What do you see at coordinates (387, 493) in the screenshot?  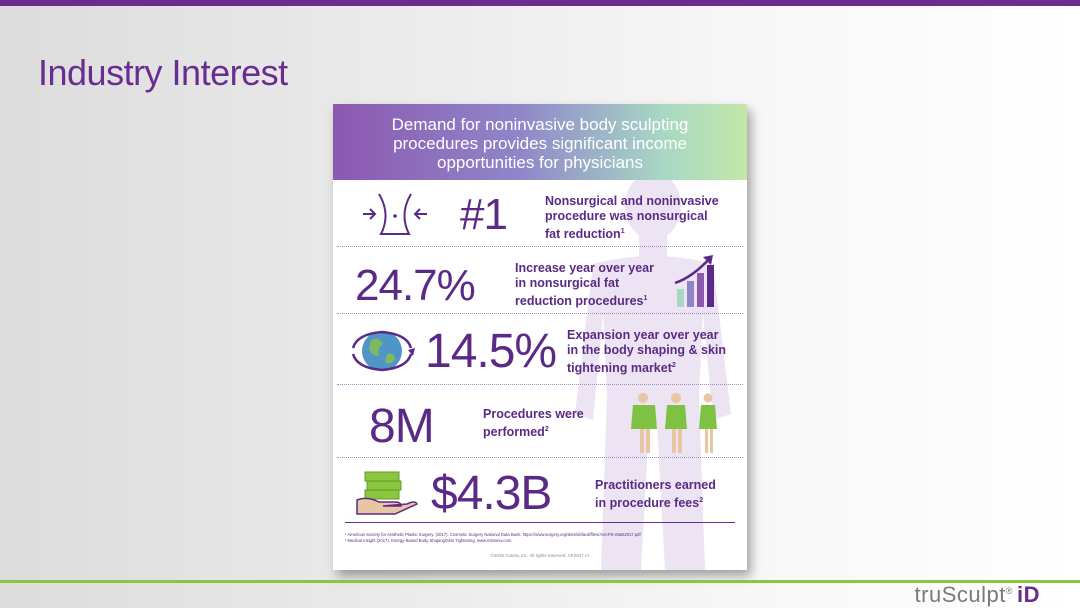 I see `money-hand-icon` at bounding box center [387, 493].